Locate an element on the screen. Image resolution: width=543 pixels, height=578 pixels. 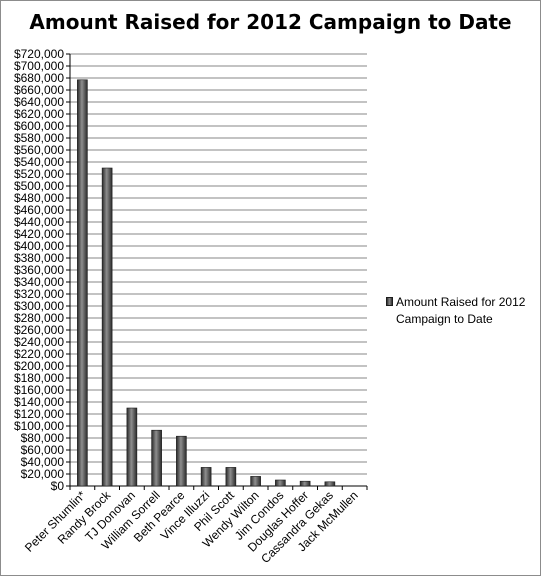
y-tick-label: $380,000 is located at coordinates (39, 258).